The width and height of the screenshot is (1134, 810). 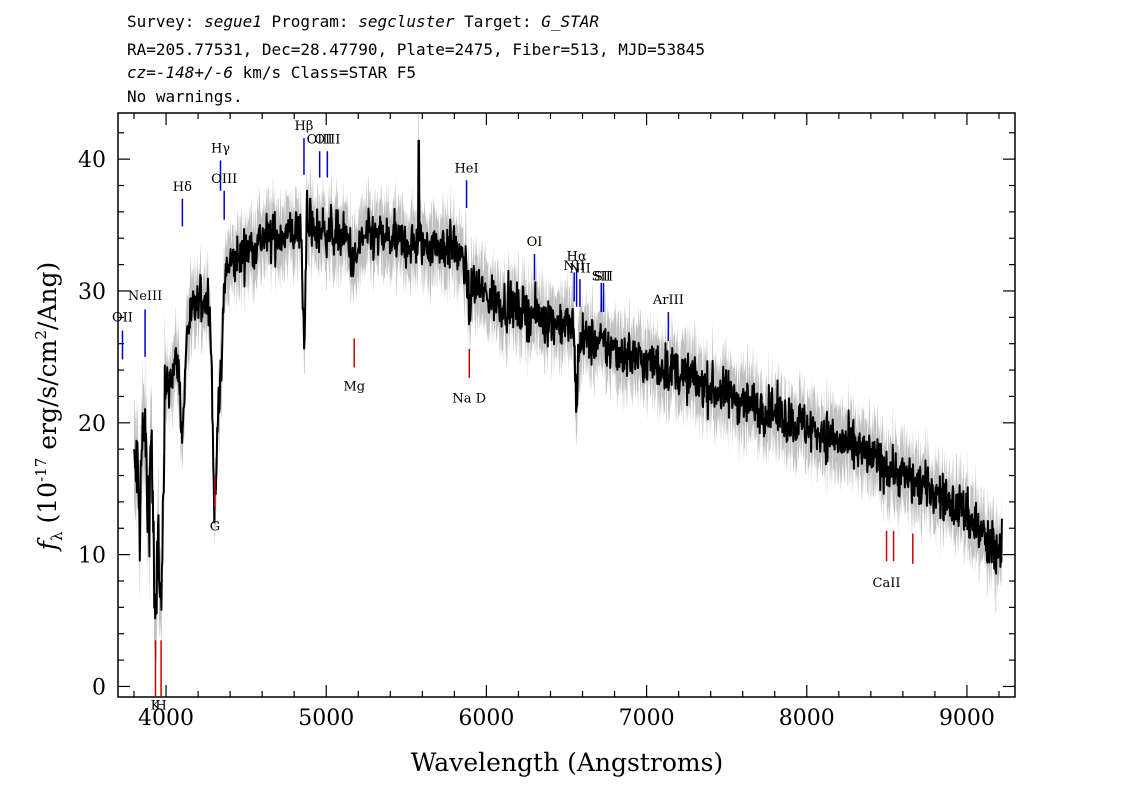 What do you see at coordinates (41, 335) in the screenshot?
I see `y-axis-title-exponent-2: 2` at bounding box center [41, 335].